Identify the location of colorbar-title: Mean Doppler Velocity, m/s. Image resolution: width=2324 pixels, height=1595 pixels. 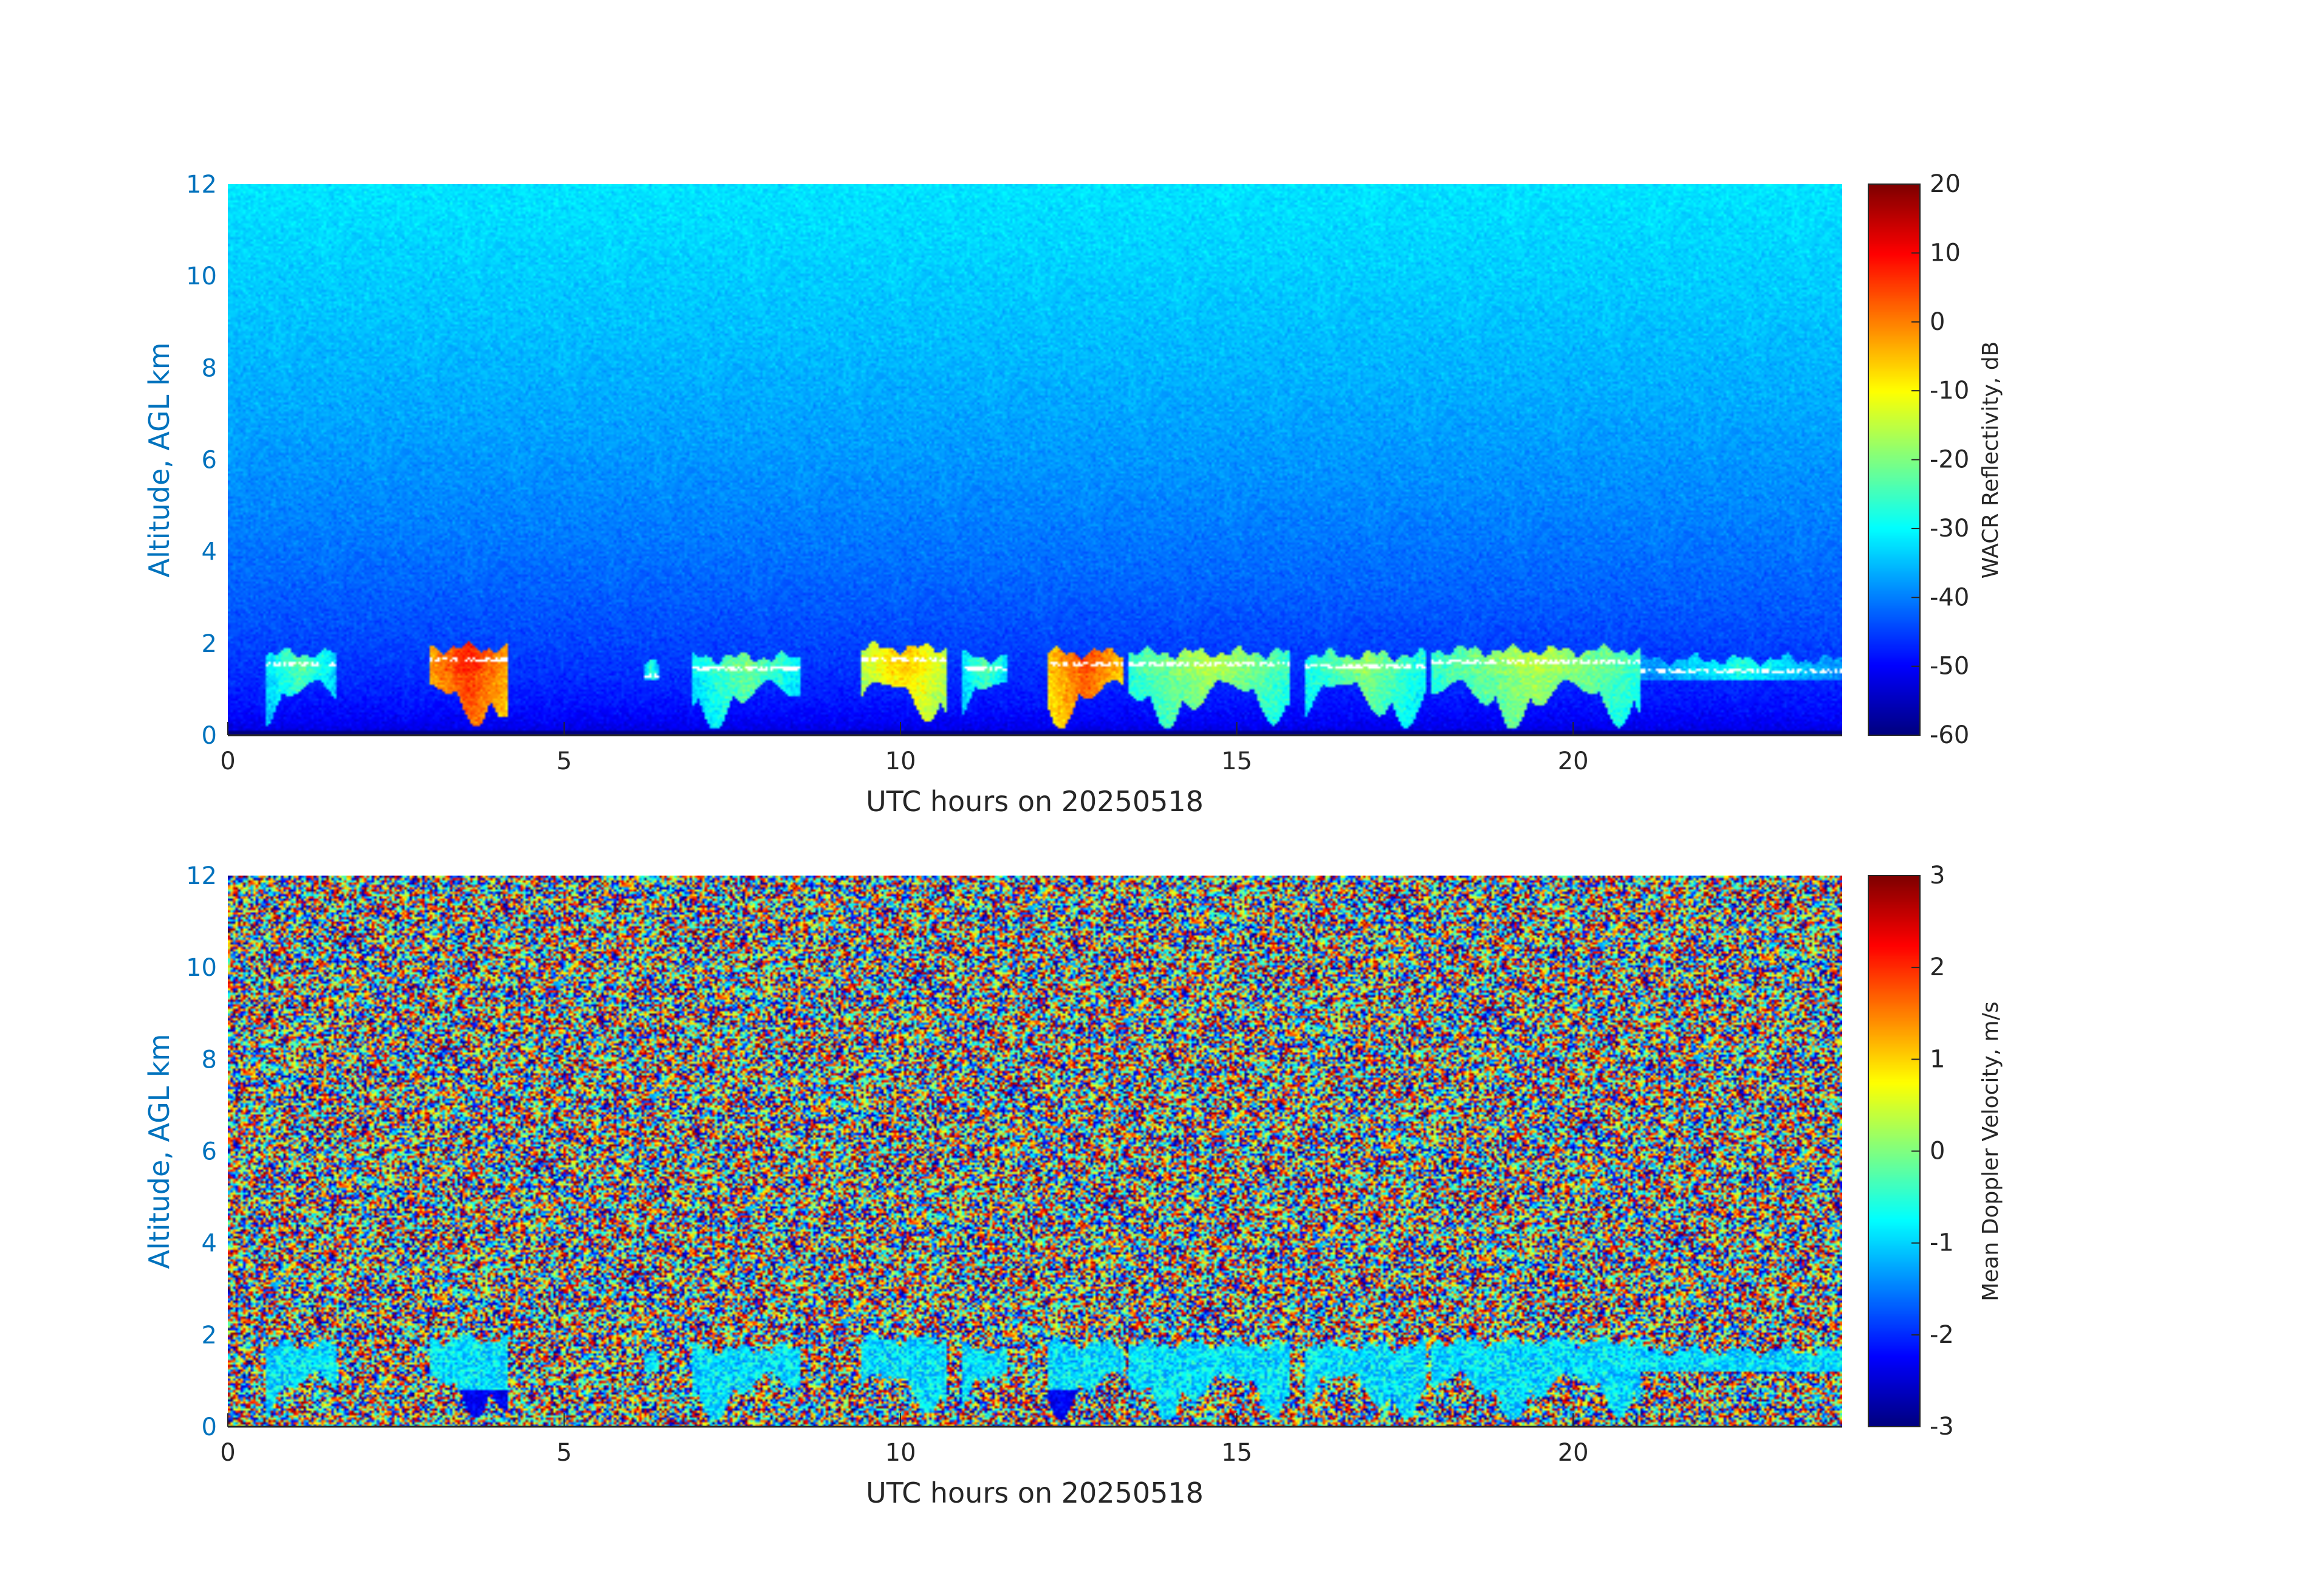
(1990, 1151).